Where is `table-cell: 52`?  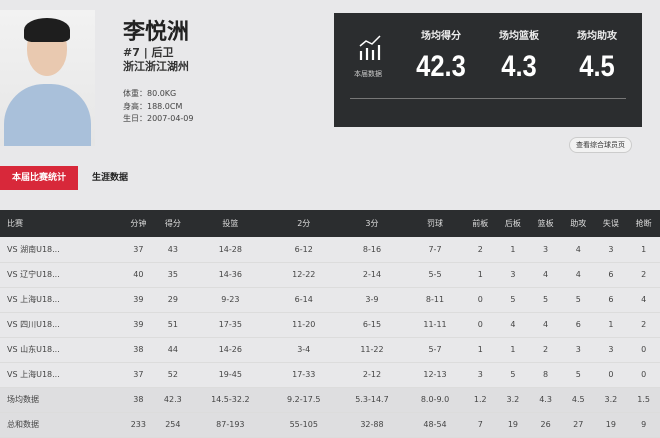 table-cell: 52 is located at coordinates (173, 375).